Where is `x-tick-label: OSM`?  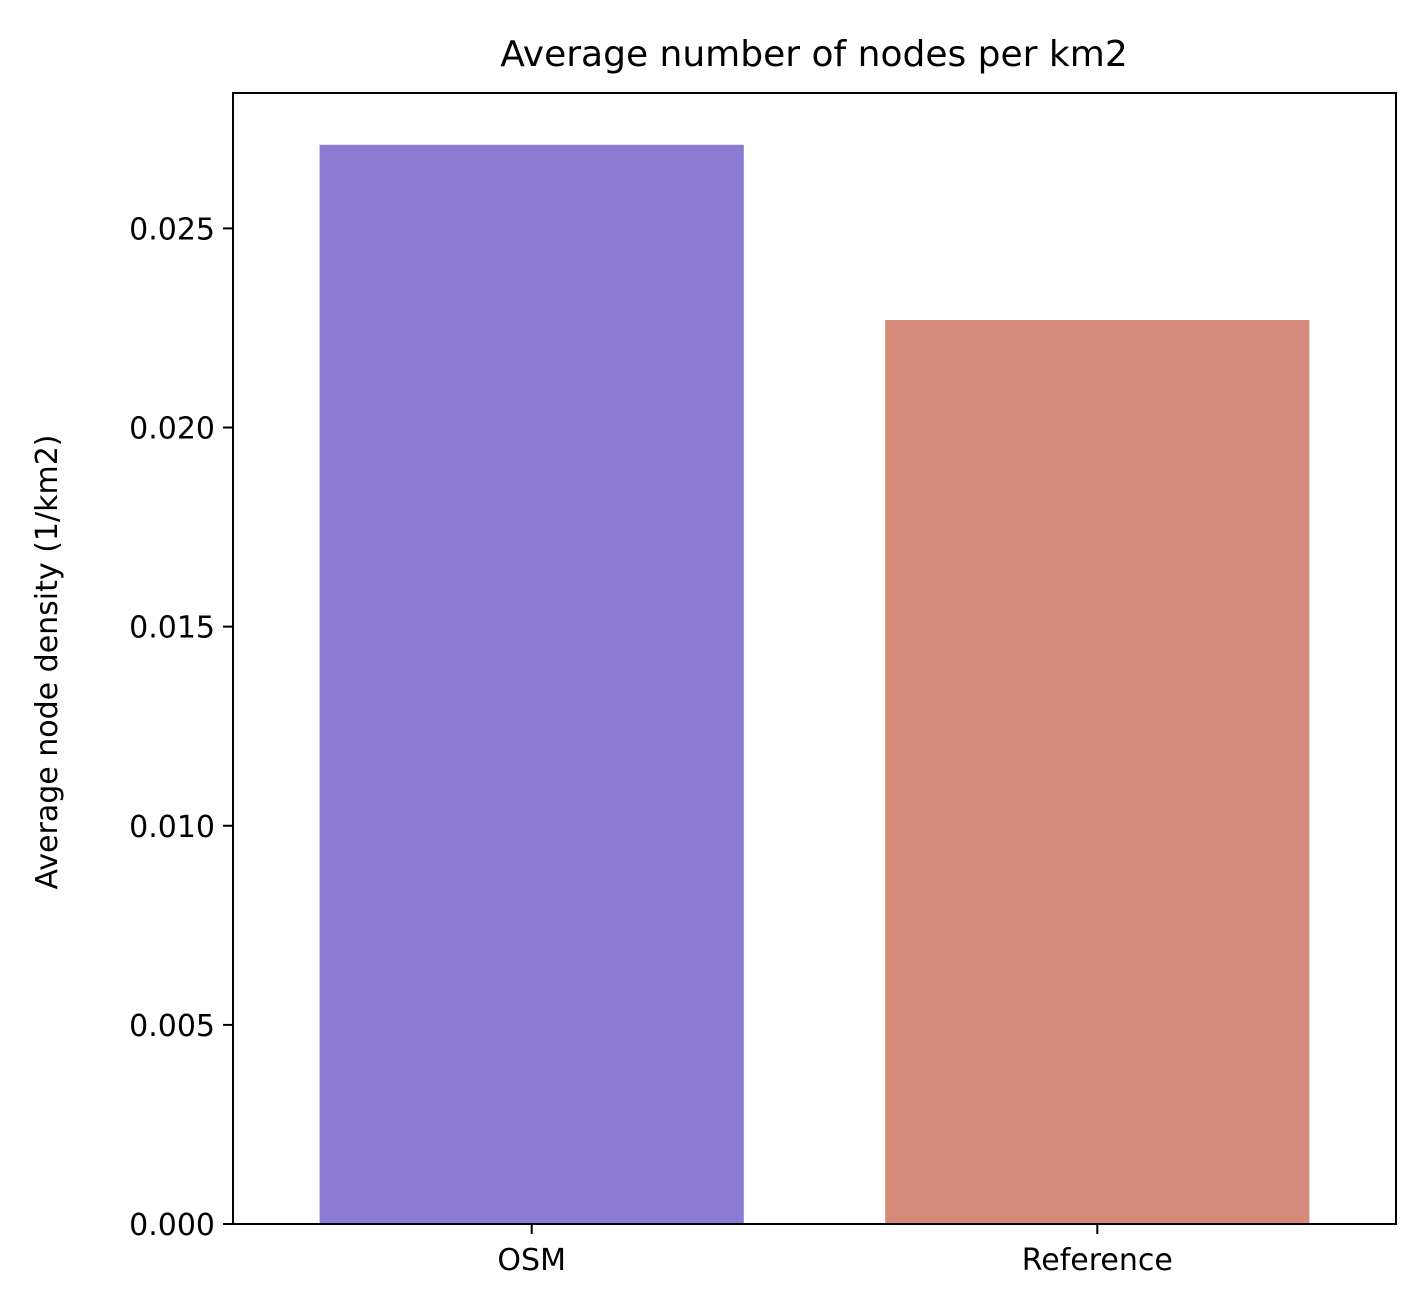 x-tick-label: OSM is located at coordinates (531, 1260).